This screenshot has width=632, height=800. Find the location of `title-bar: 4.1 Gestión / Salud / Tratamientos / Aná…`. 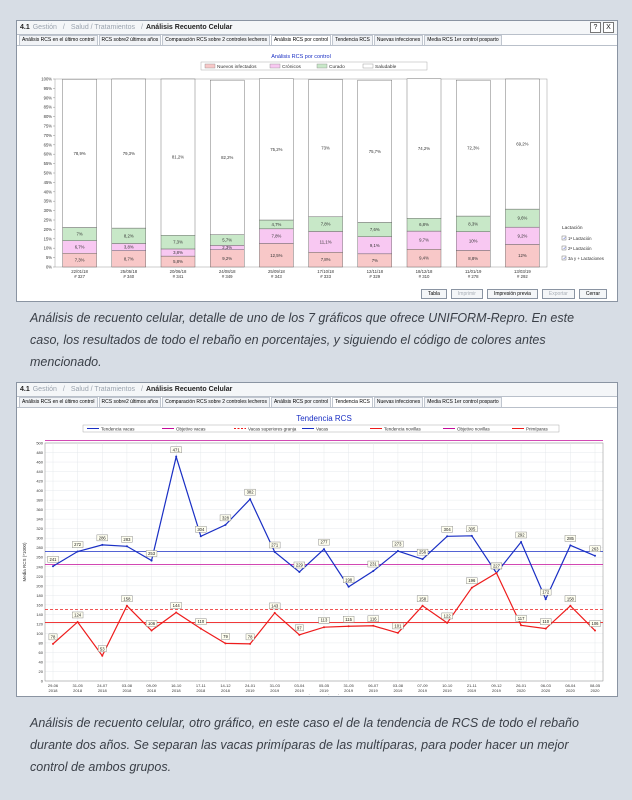

title-bar: 4.1 Gestión / Salud / Tratamientos / Aná… is located at coordinates (317, 390).